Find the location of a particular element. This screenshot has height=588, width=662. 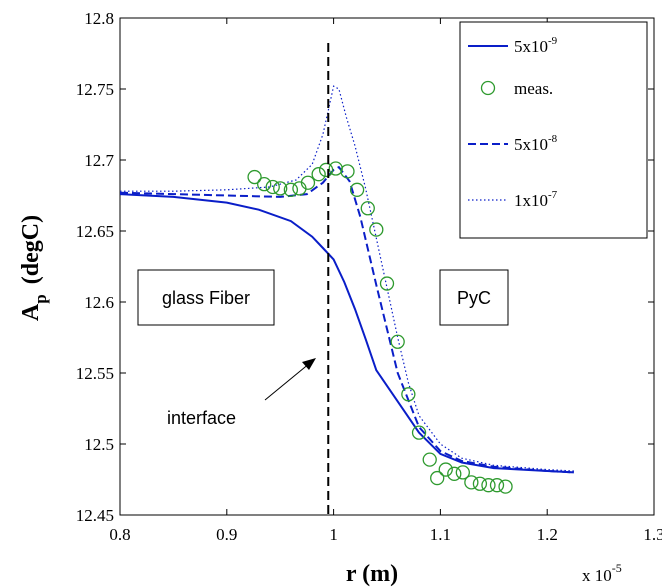

glass-fiber-box is located at coordinates (206, 297).